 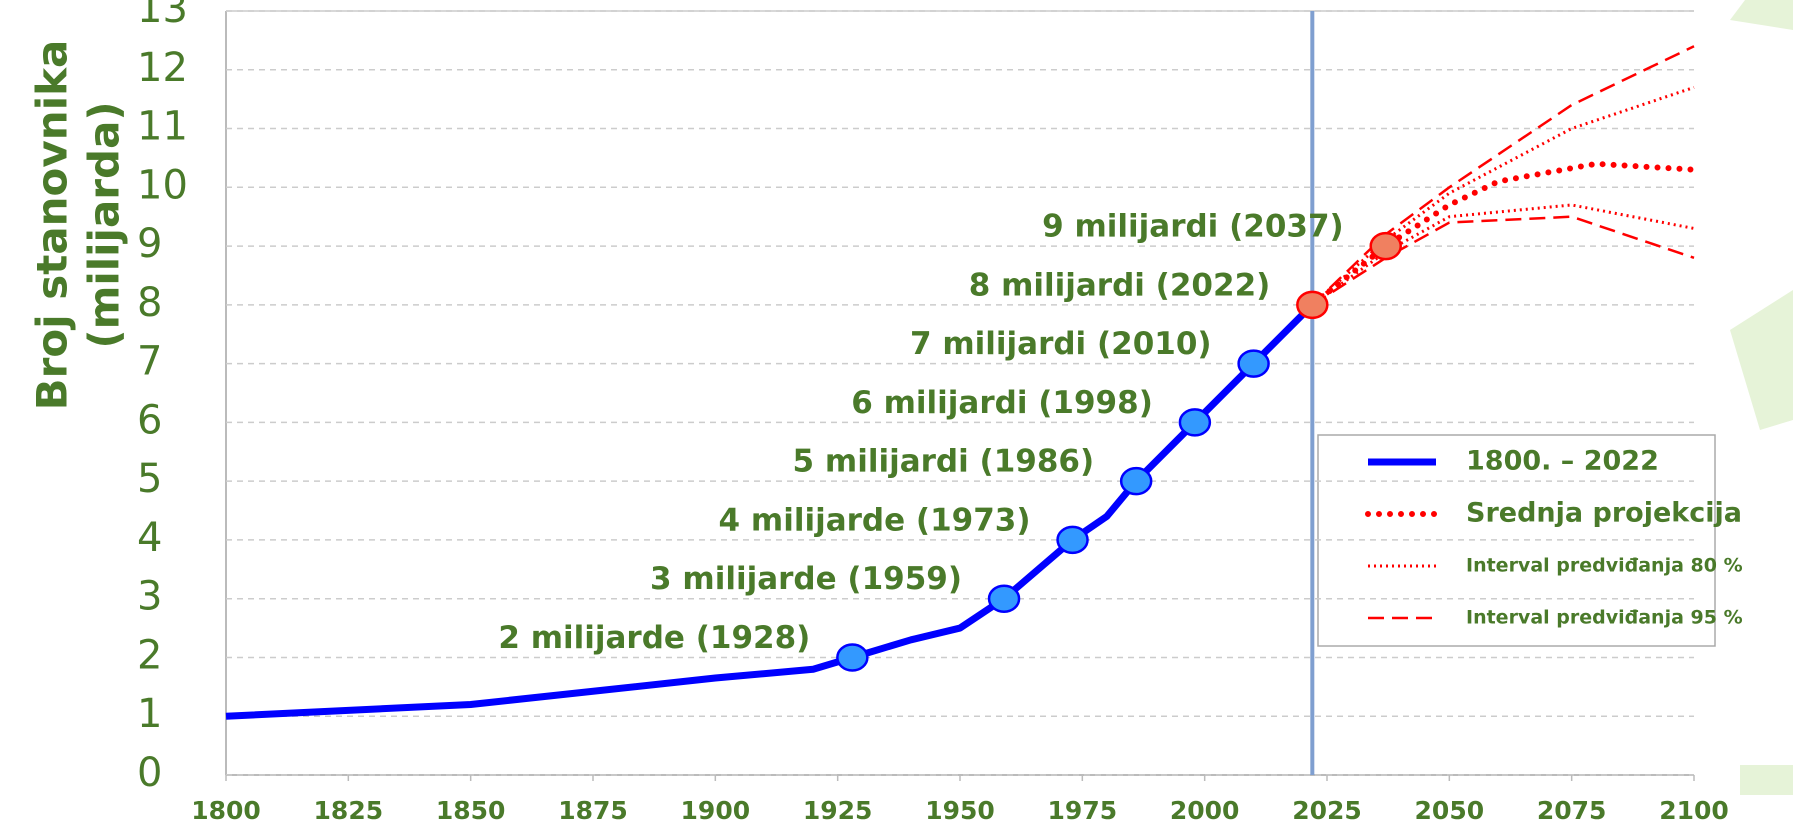 What do you see at coordinates (149, 479) in the screenshot?
I see `y-tick-label: 5` at bounding box center [149, 479].